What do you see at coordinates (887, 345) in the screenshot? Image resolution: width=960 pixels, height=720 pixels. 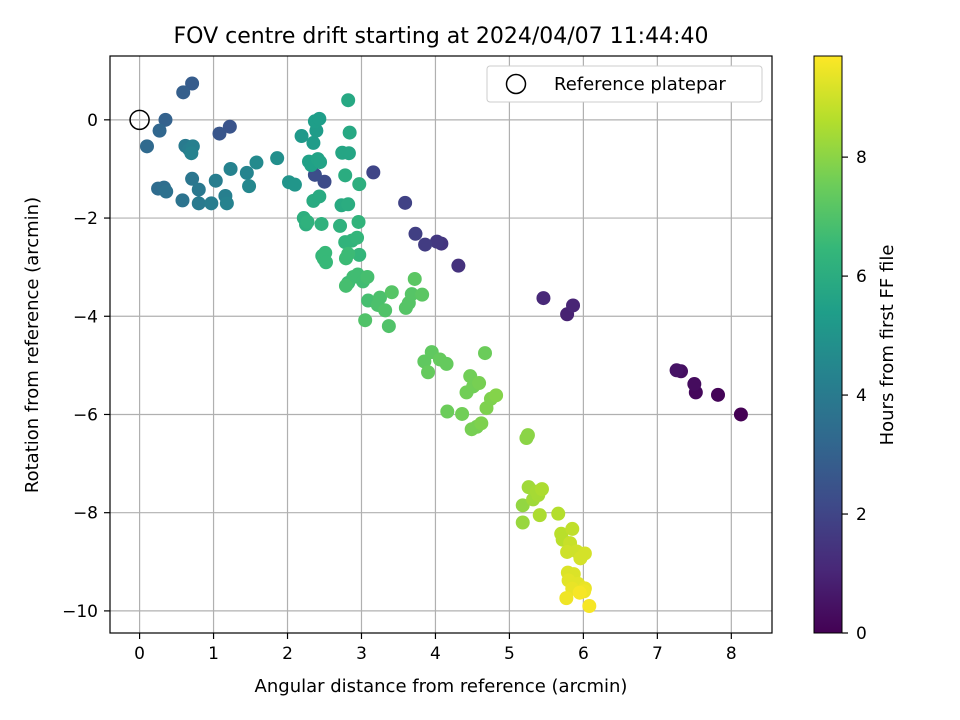 I see `colorbar-label: Hours from first FF file` at bounding box center [887, 345].